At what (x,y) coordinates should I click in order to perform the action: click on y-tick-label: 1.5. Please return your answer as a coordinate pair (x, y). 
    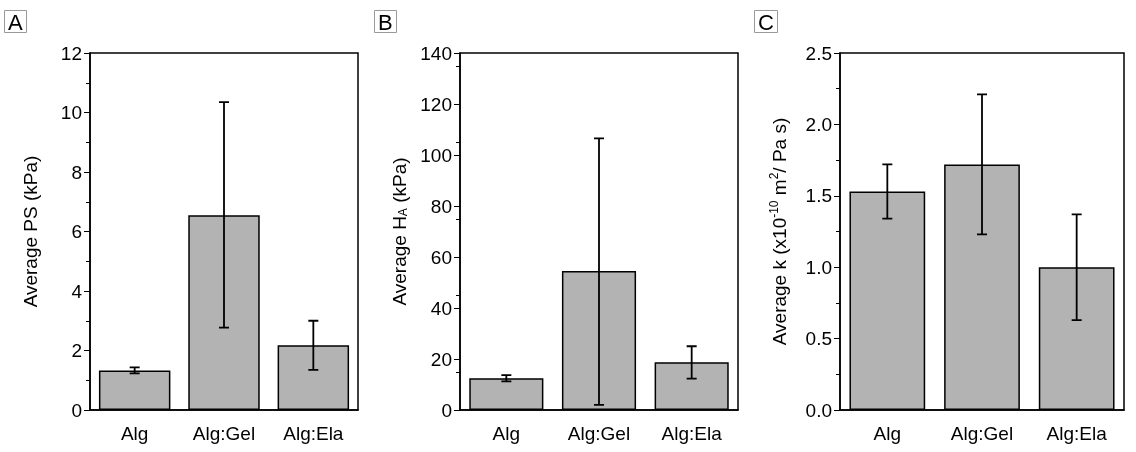
    Looking at the image, I should click on (818, 196).